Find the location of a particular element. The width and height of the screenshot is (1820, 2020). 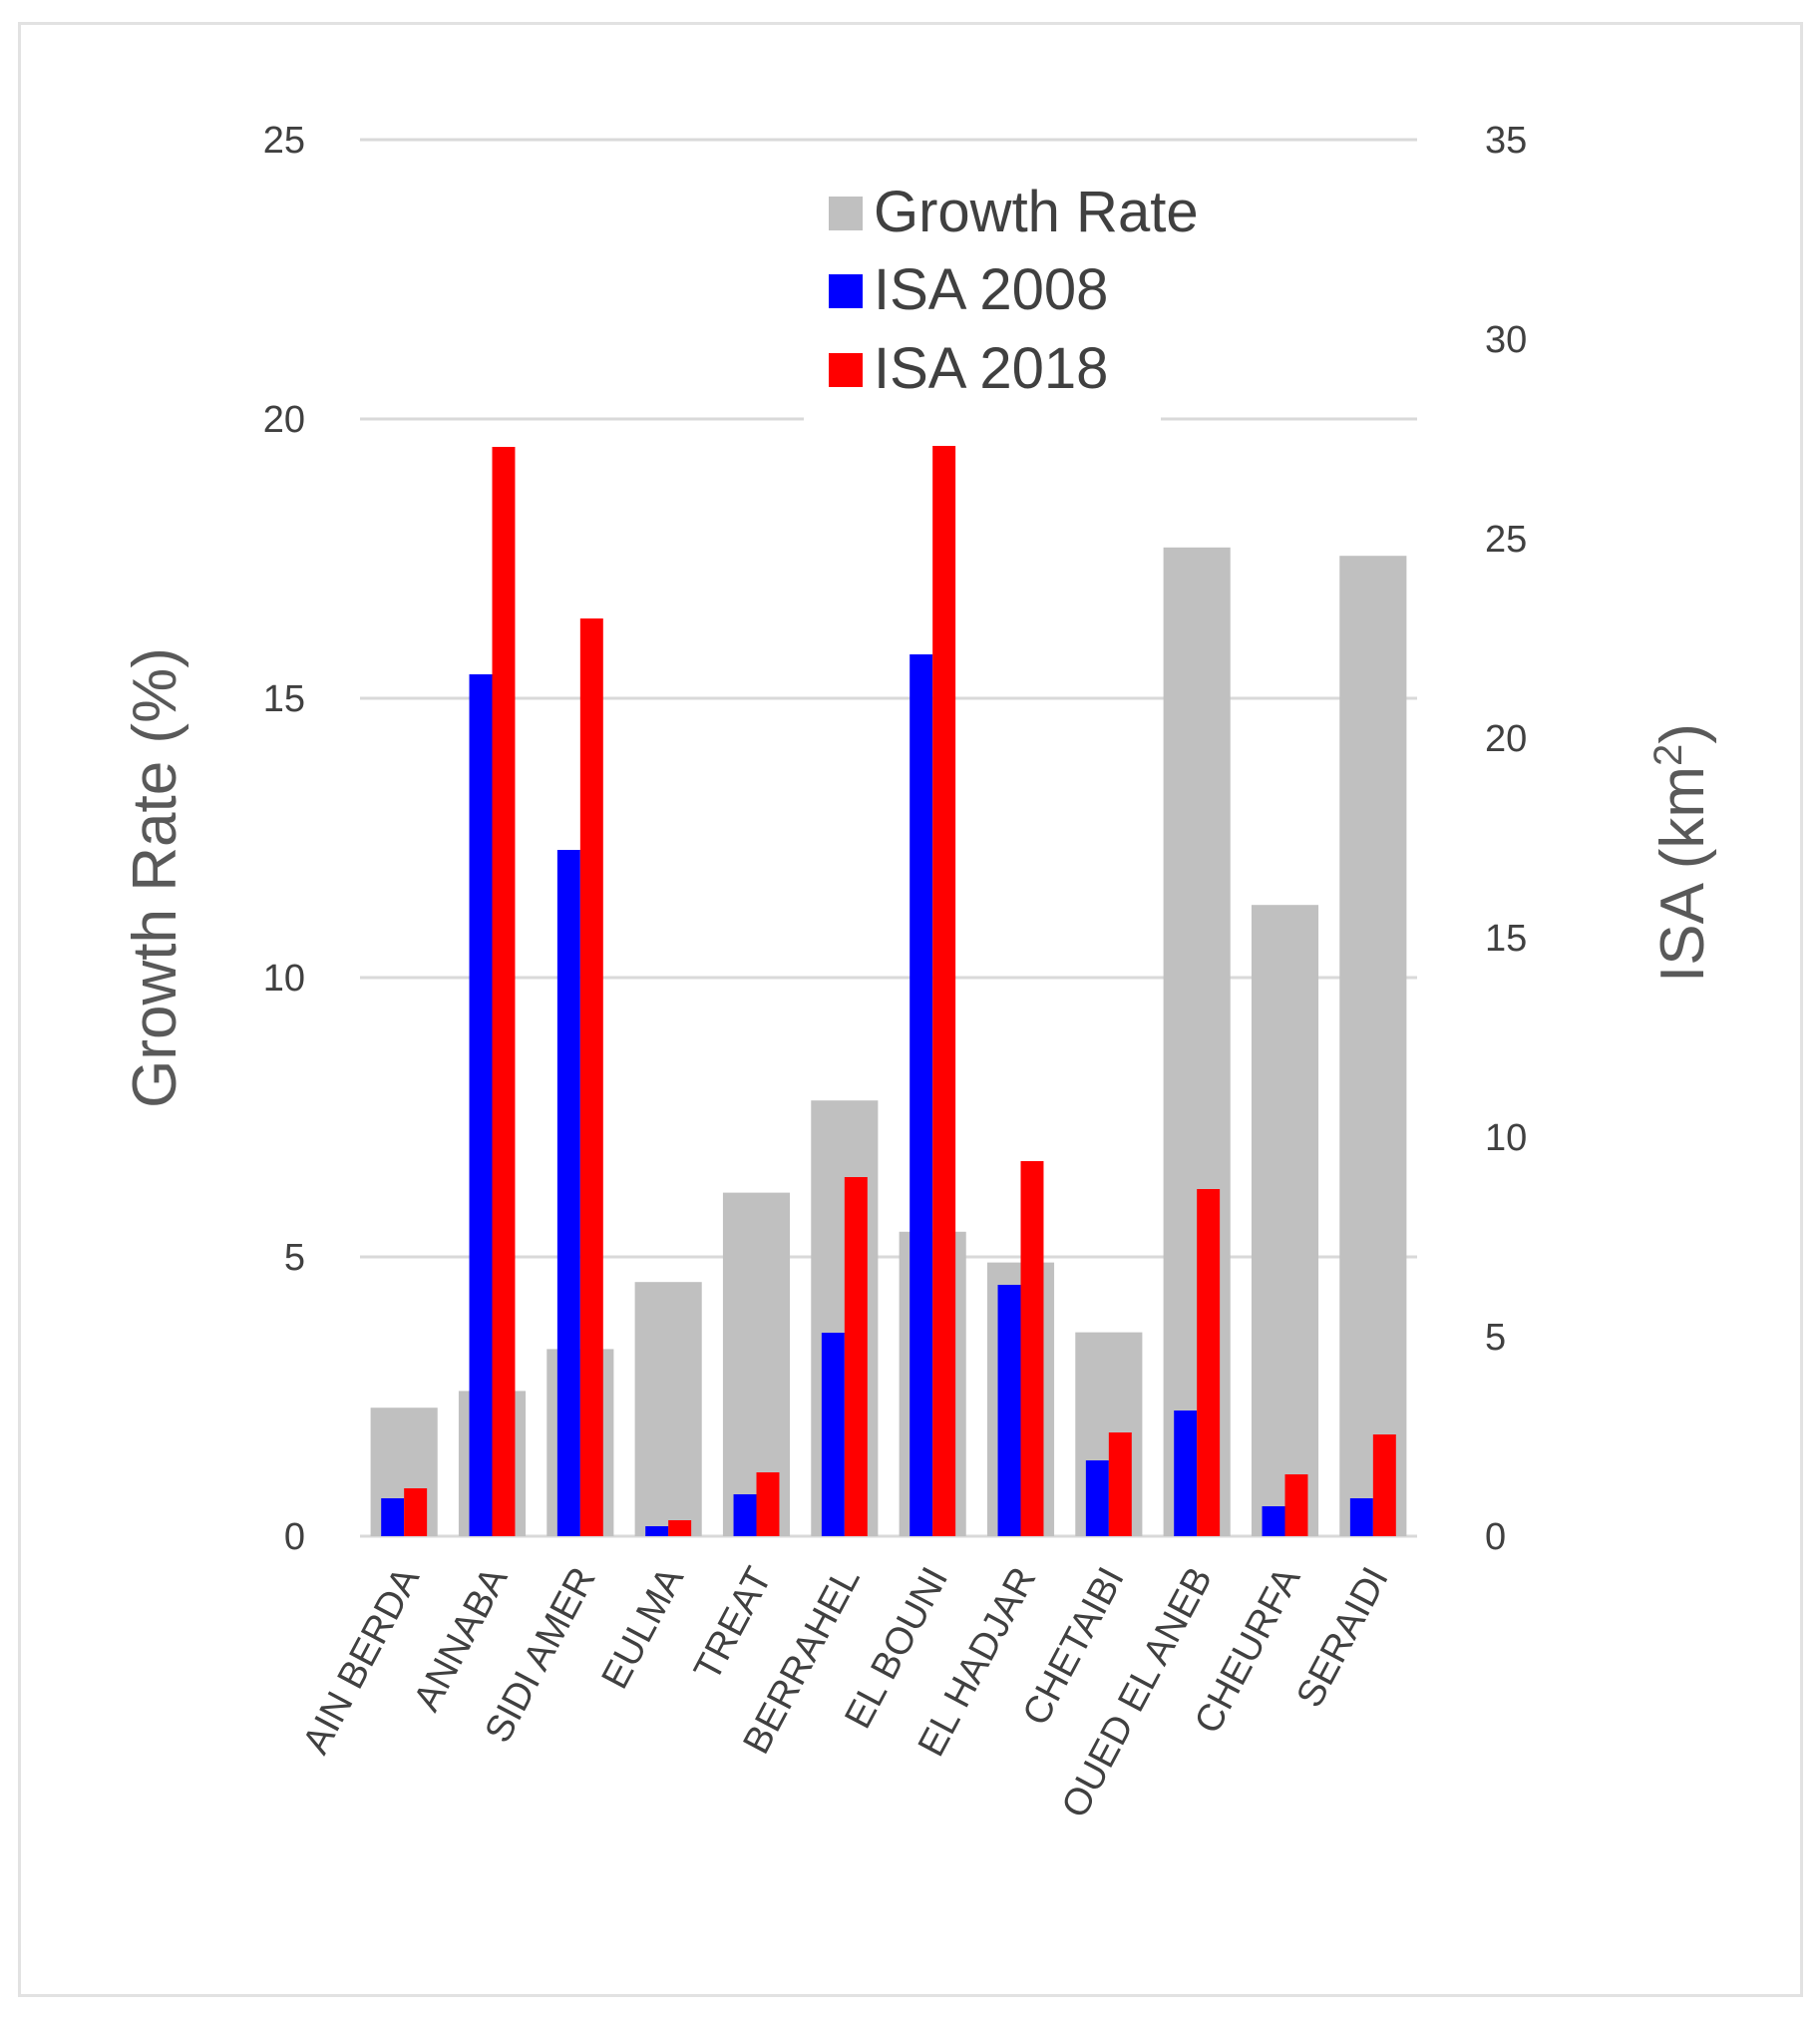

left-tick-label: 20 is located at coordinates (284, 420).